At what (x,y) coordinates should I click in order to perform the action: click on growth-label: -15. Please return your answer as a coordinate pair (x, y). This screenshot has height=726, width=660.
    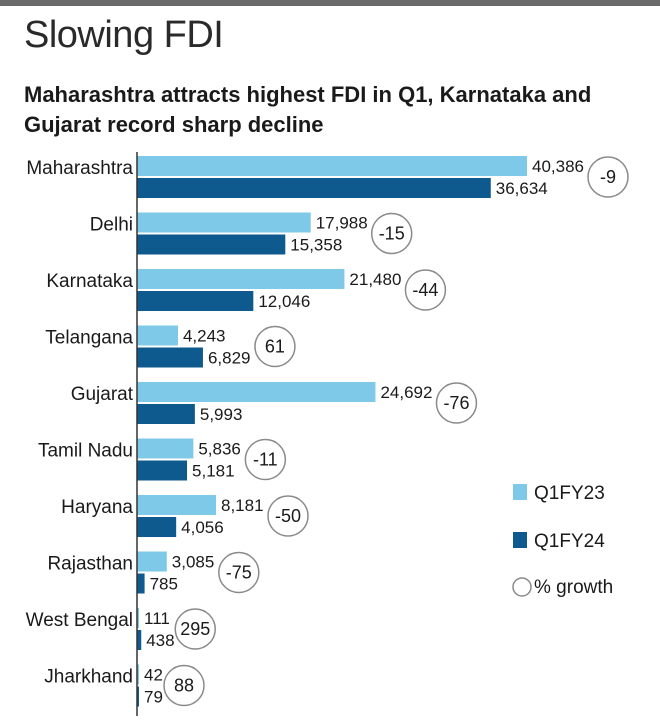
    Looking at the image, I should click on (392, 234).